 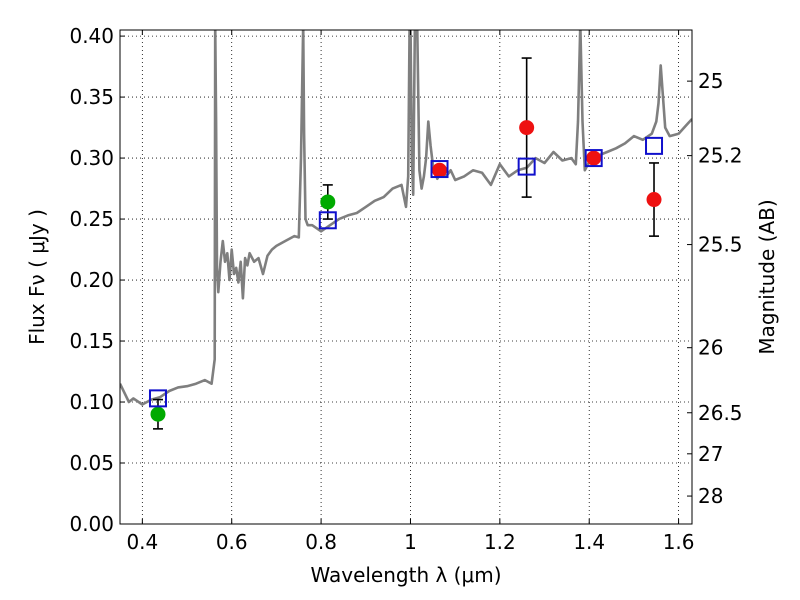 What do you see at coordinates (91, 219) in the screenshot?
I see `y-tick-label: 0.25` at bounding box center [91, 219].